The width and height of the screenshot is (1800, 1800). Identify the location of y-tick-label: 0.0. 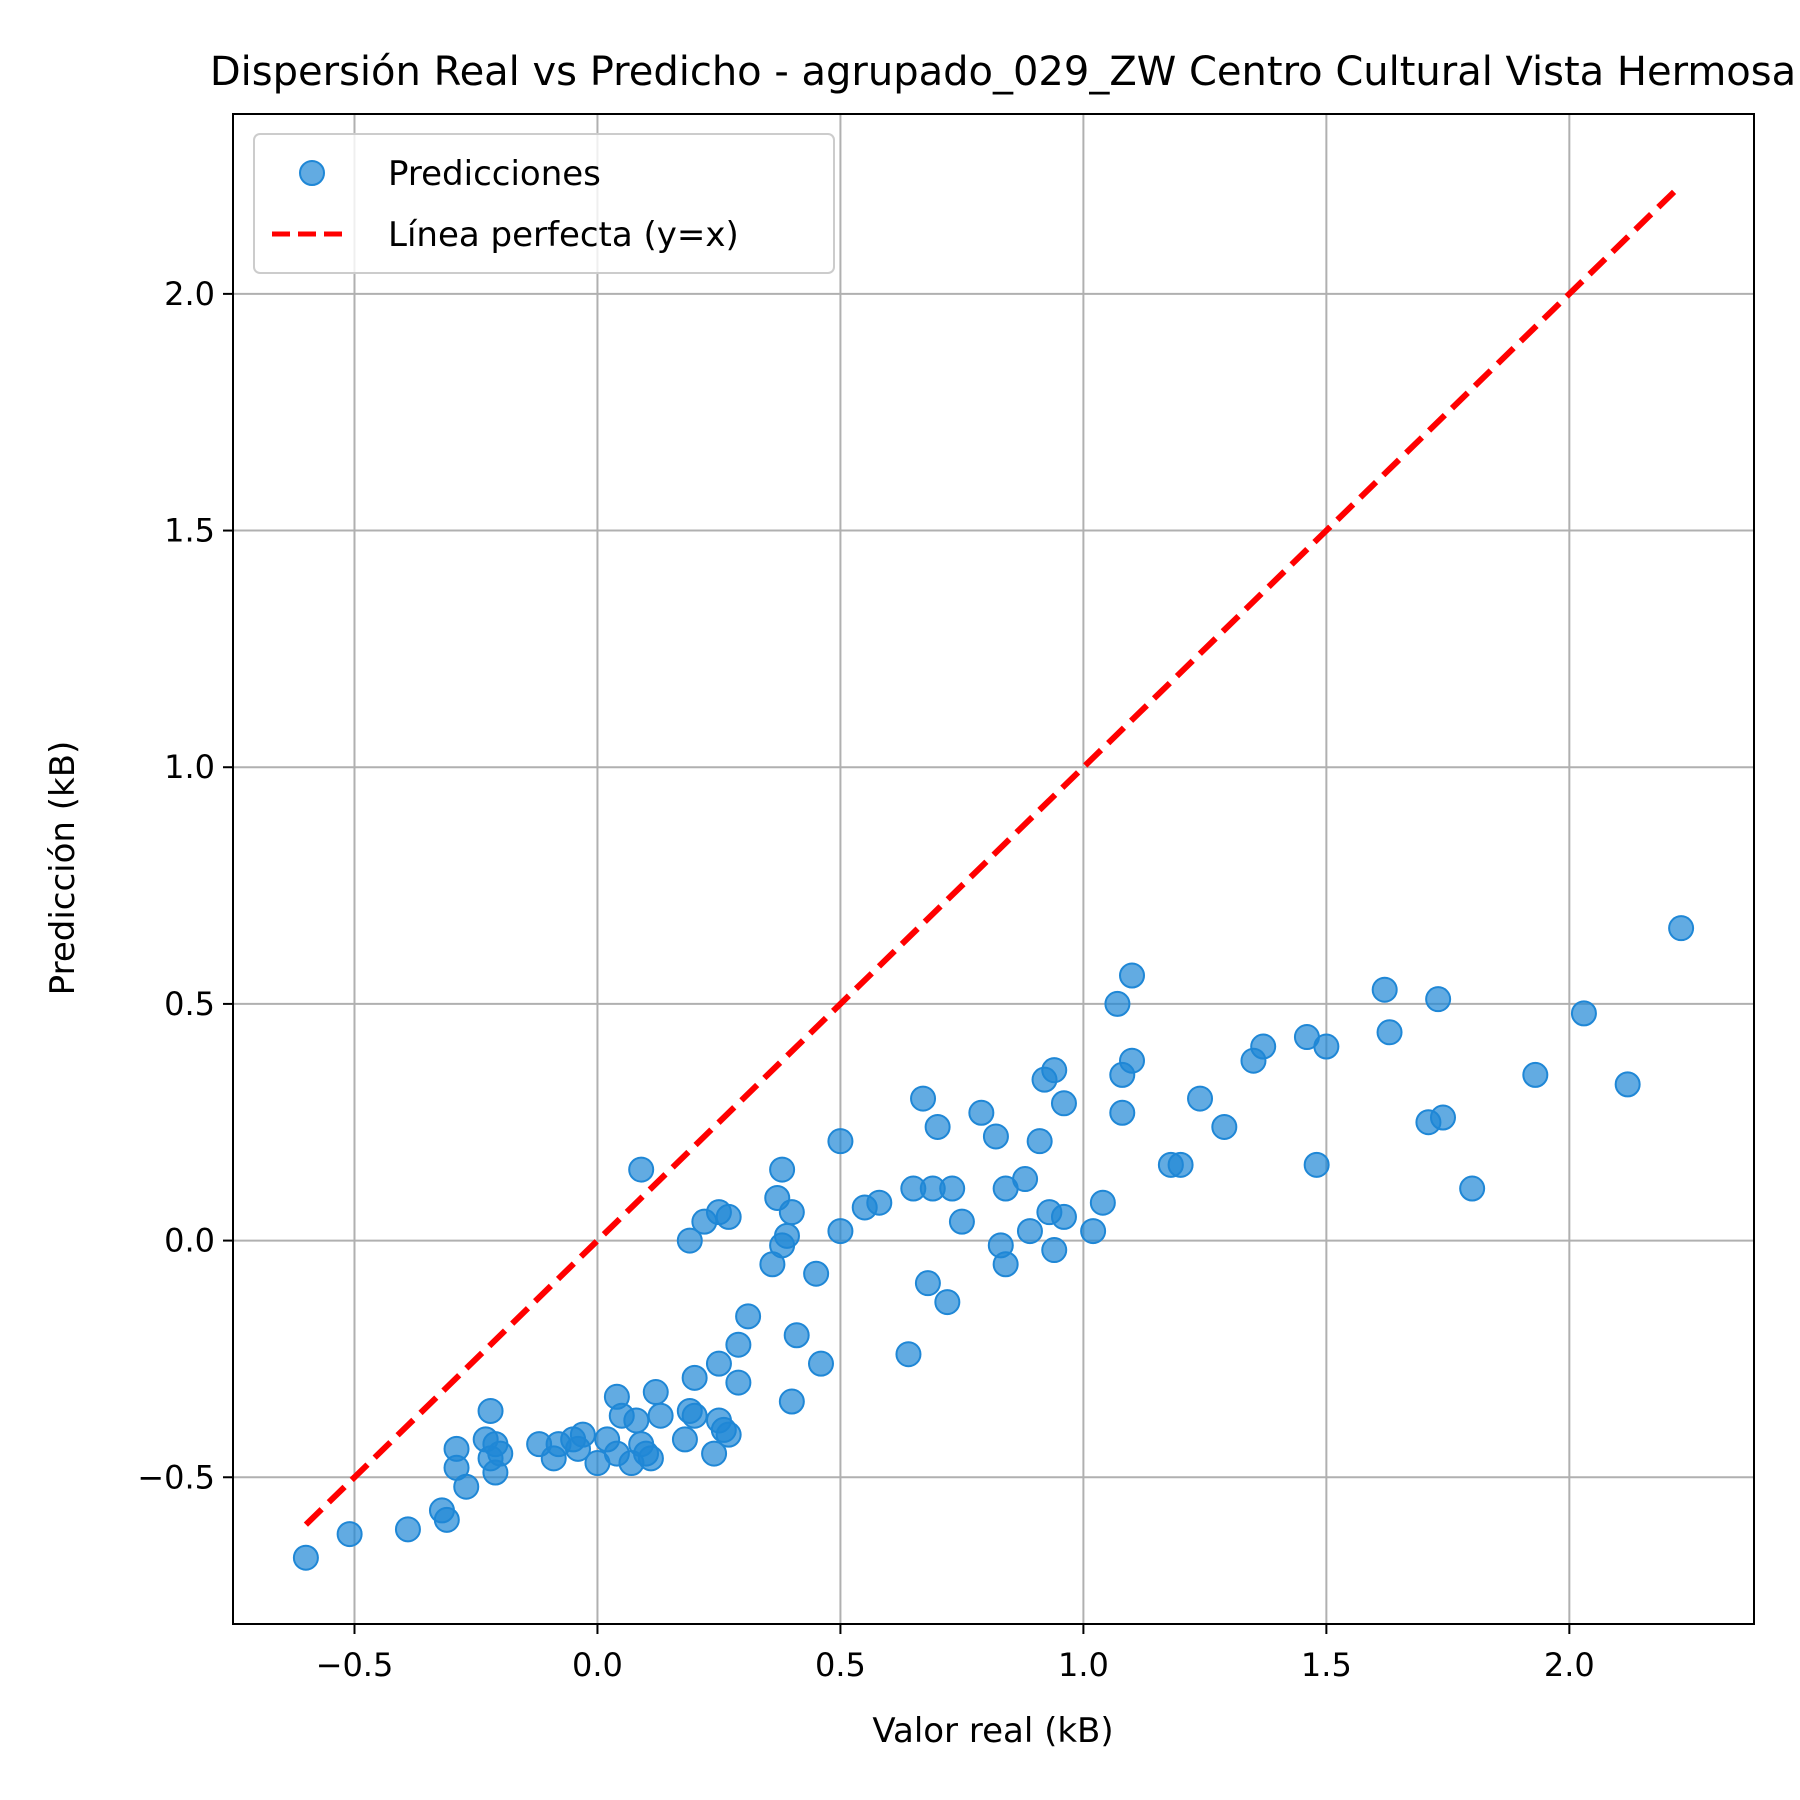
(189, 1241).